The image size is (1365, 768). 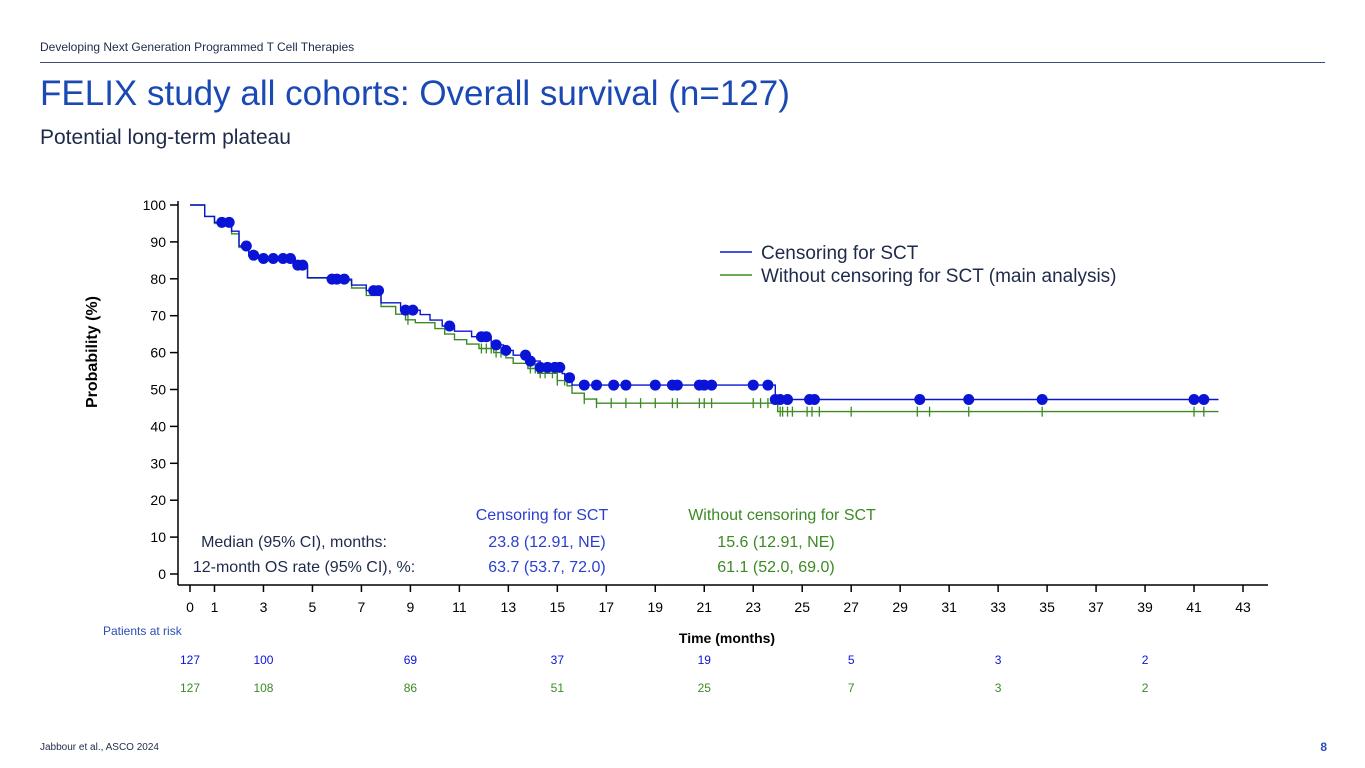 I want to click on x-tick-label: 41, so click(x=1194, y=607).